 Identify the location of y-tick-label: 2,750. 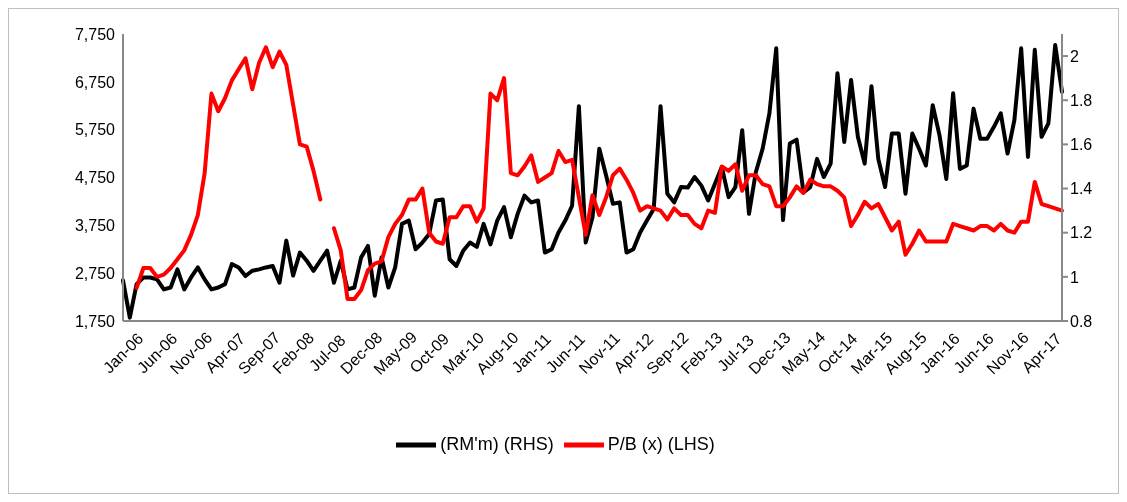
(95, 273).